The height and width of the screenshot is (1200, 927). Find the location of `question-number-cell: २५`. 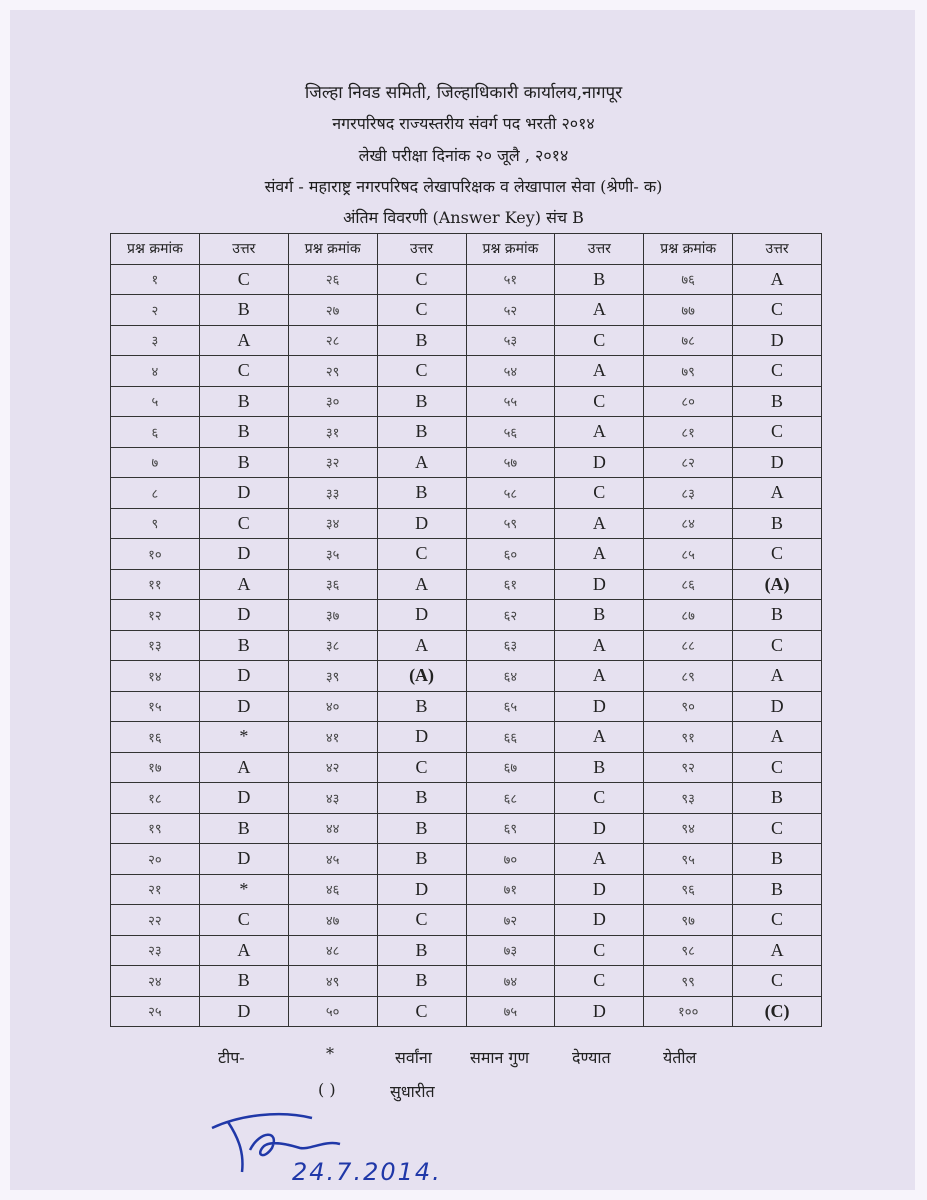

question-number-cell: २५ is located at coordinates (155, 1011).